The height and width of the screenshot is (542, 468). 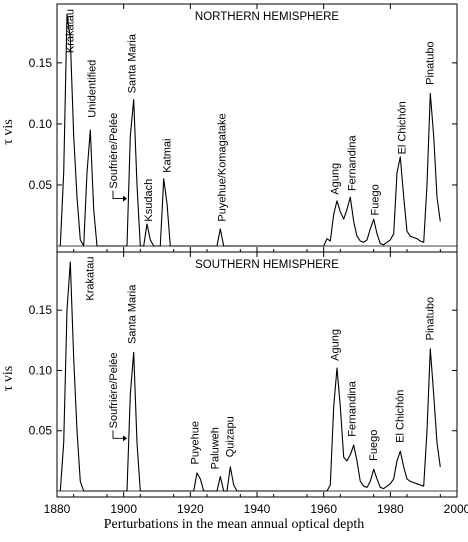 What do you see at coordinates (231, 436) in the screenshot?
I see `volcano-label-quizapu: Quizapu` at bounding box center [231, 436].